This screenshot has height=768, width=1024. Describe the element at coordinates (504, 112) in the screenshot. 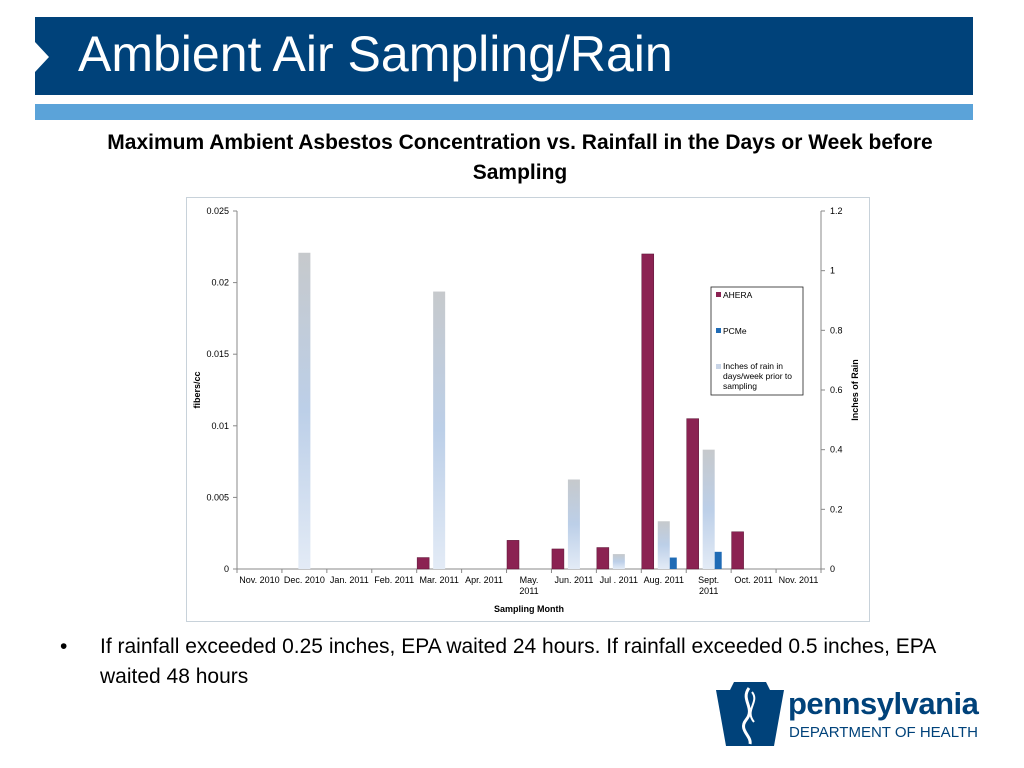

I see `accent-bar` at that location.